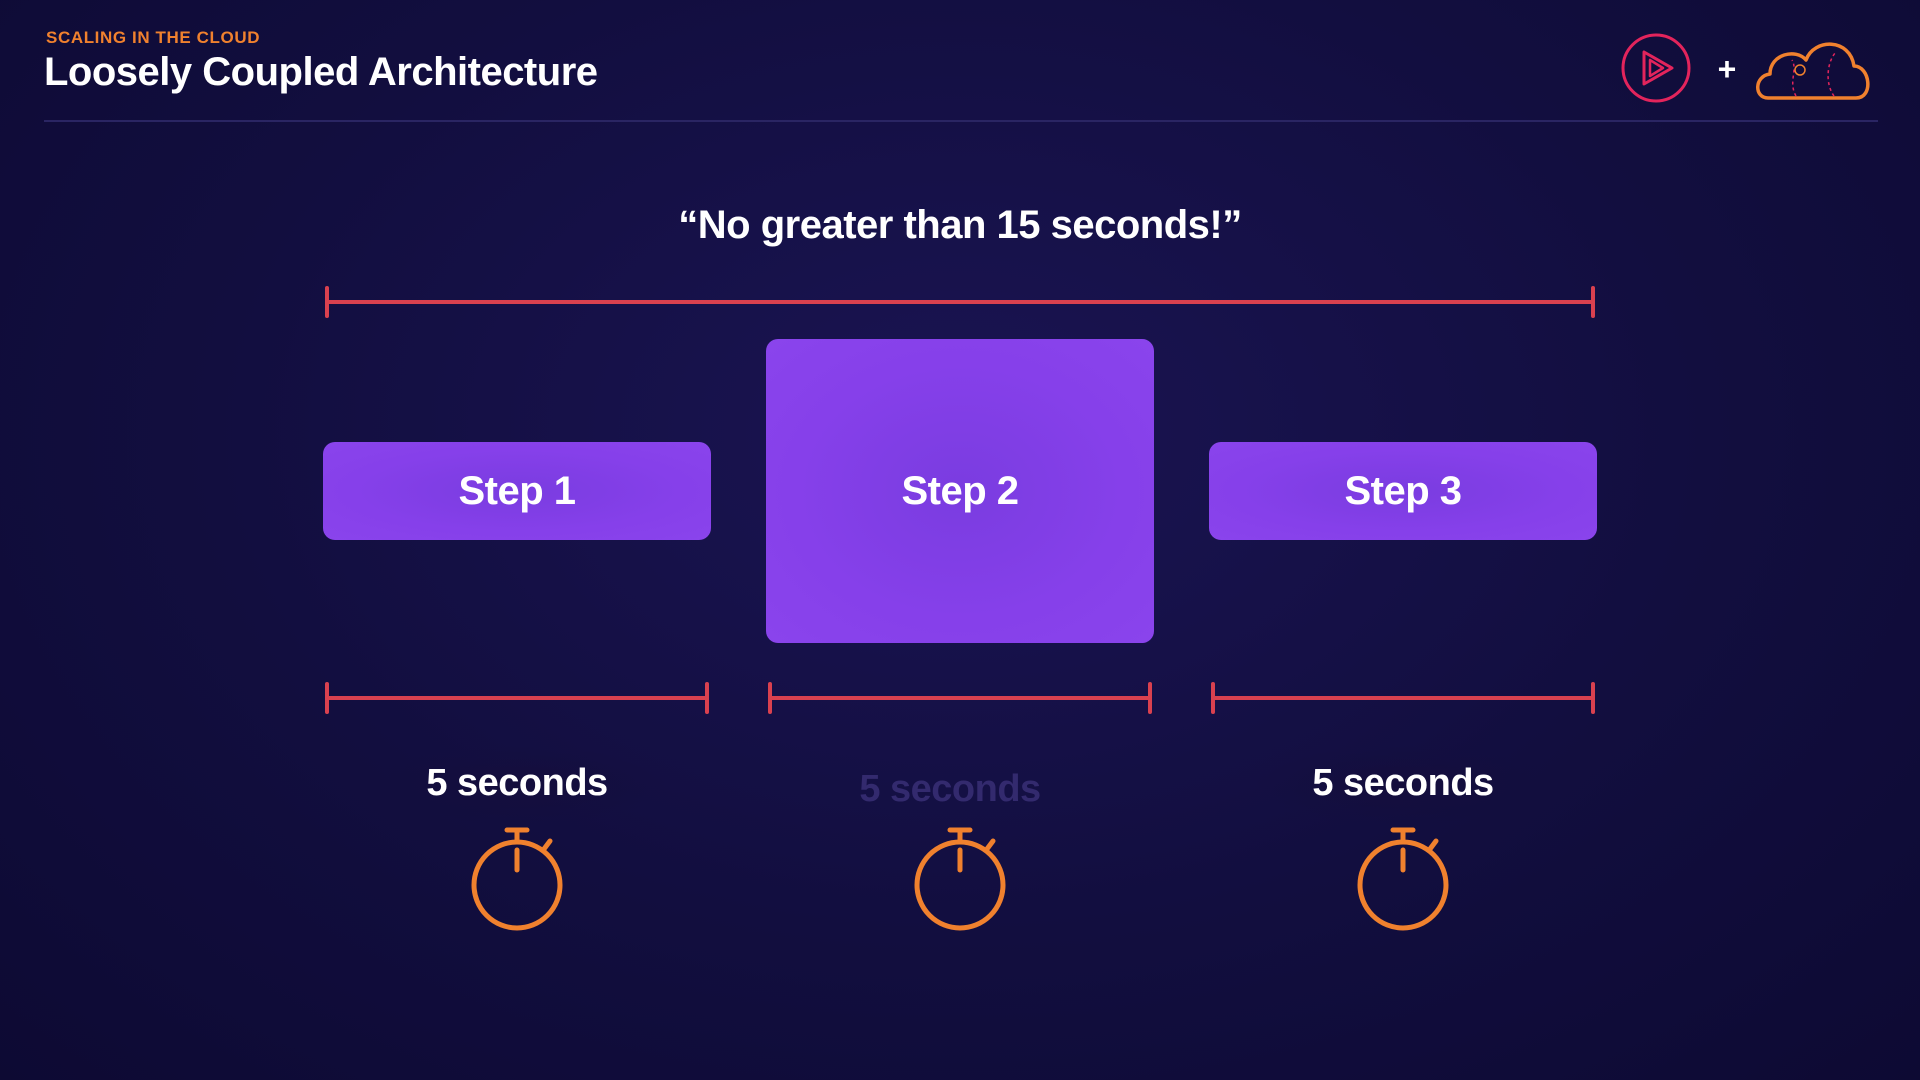 The width and height of the screenshot is (1920, 1080). Describe the element at coordinates (517, 491) in the screenshot. I see `step-1-box: Step 1` at that location.